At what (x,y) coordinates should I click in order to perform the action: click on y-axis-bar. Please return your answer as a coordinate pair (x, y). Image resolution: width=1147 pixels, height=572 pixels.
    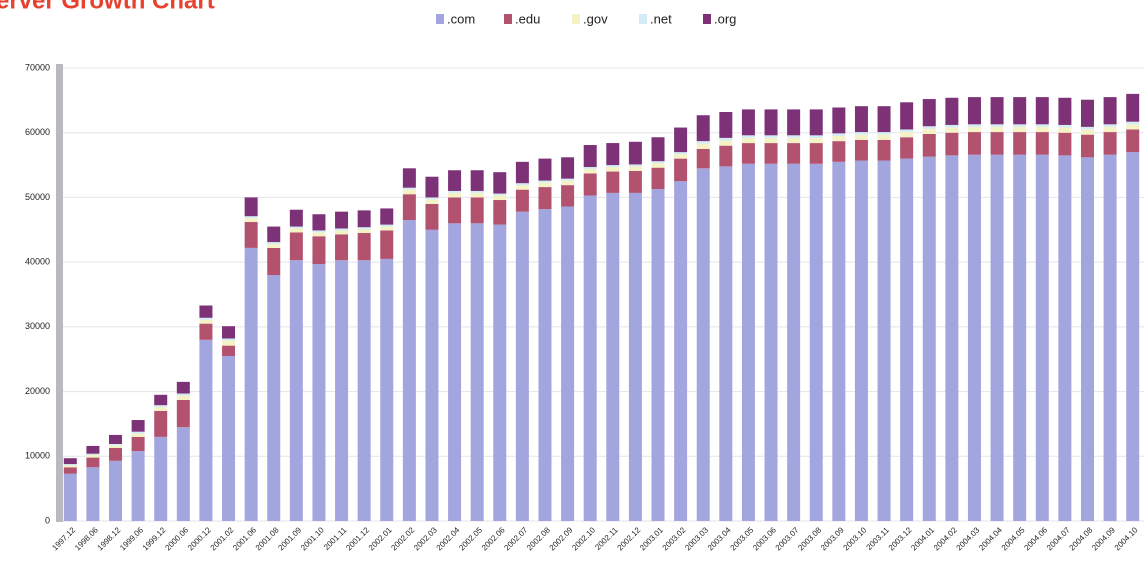
    Looking at the image, I should click on (59, 293).